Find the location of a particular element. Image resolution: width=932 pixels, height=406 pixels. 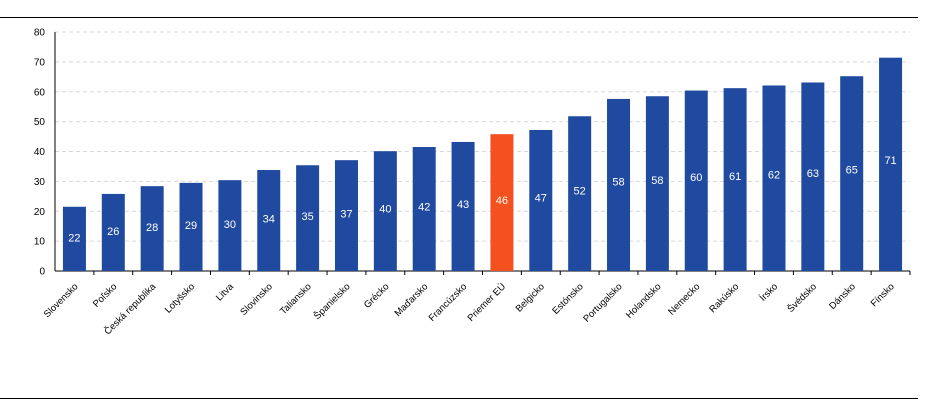

category-label: Rakúsko is located at coordinates (724, 298).